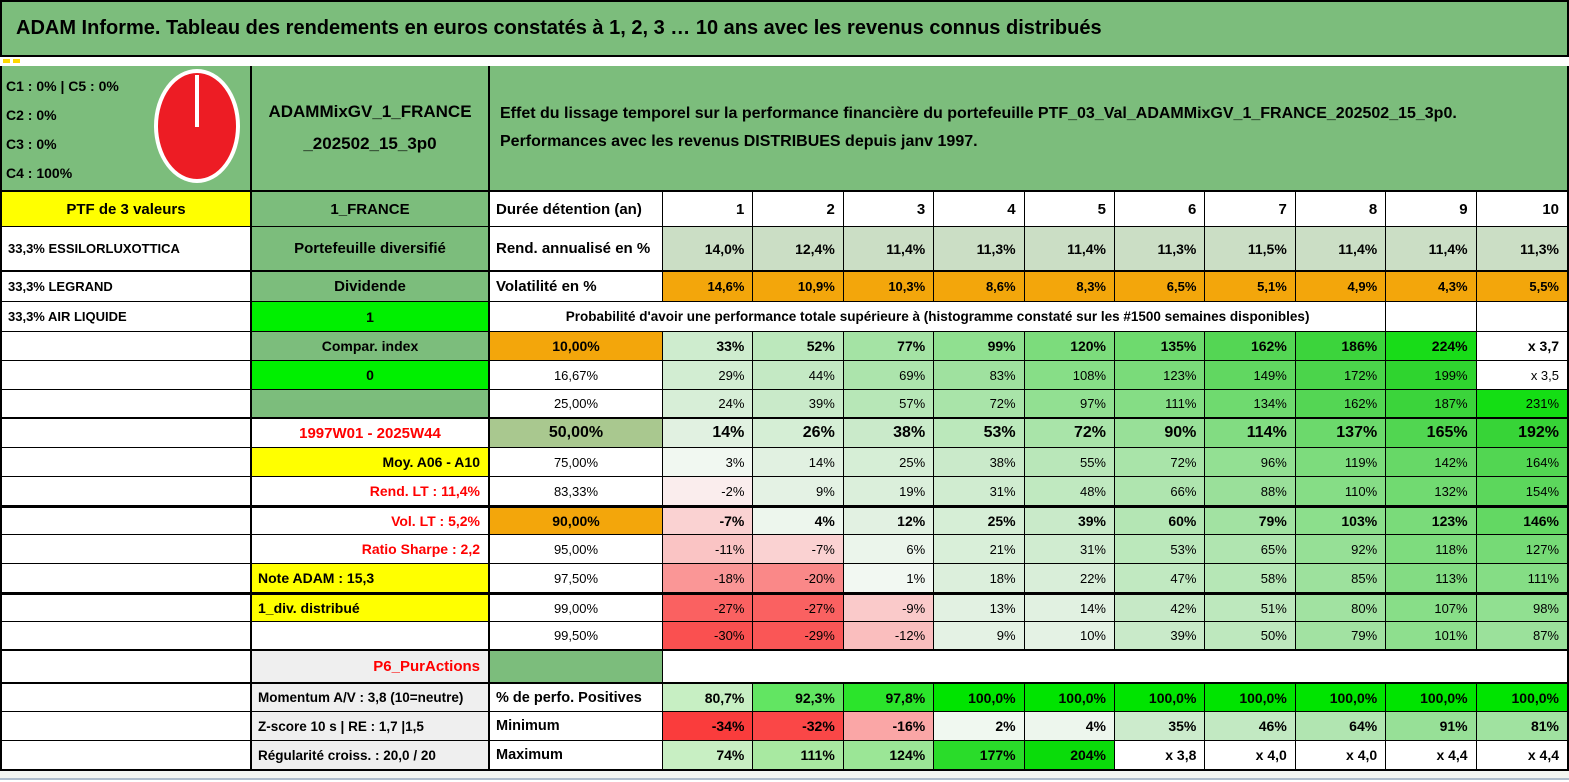  Describe the element at coordinates (371, 608) in the screenshot. I see `series-label-cell: 1_div. distribué` at that location.